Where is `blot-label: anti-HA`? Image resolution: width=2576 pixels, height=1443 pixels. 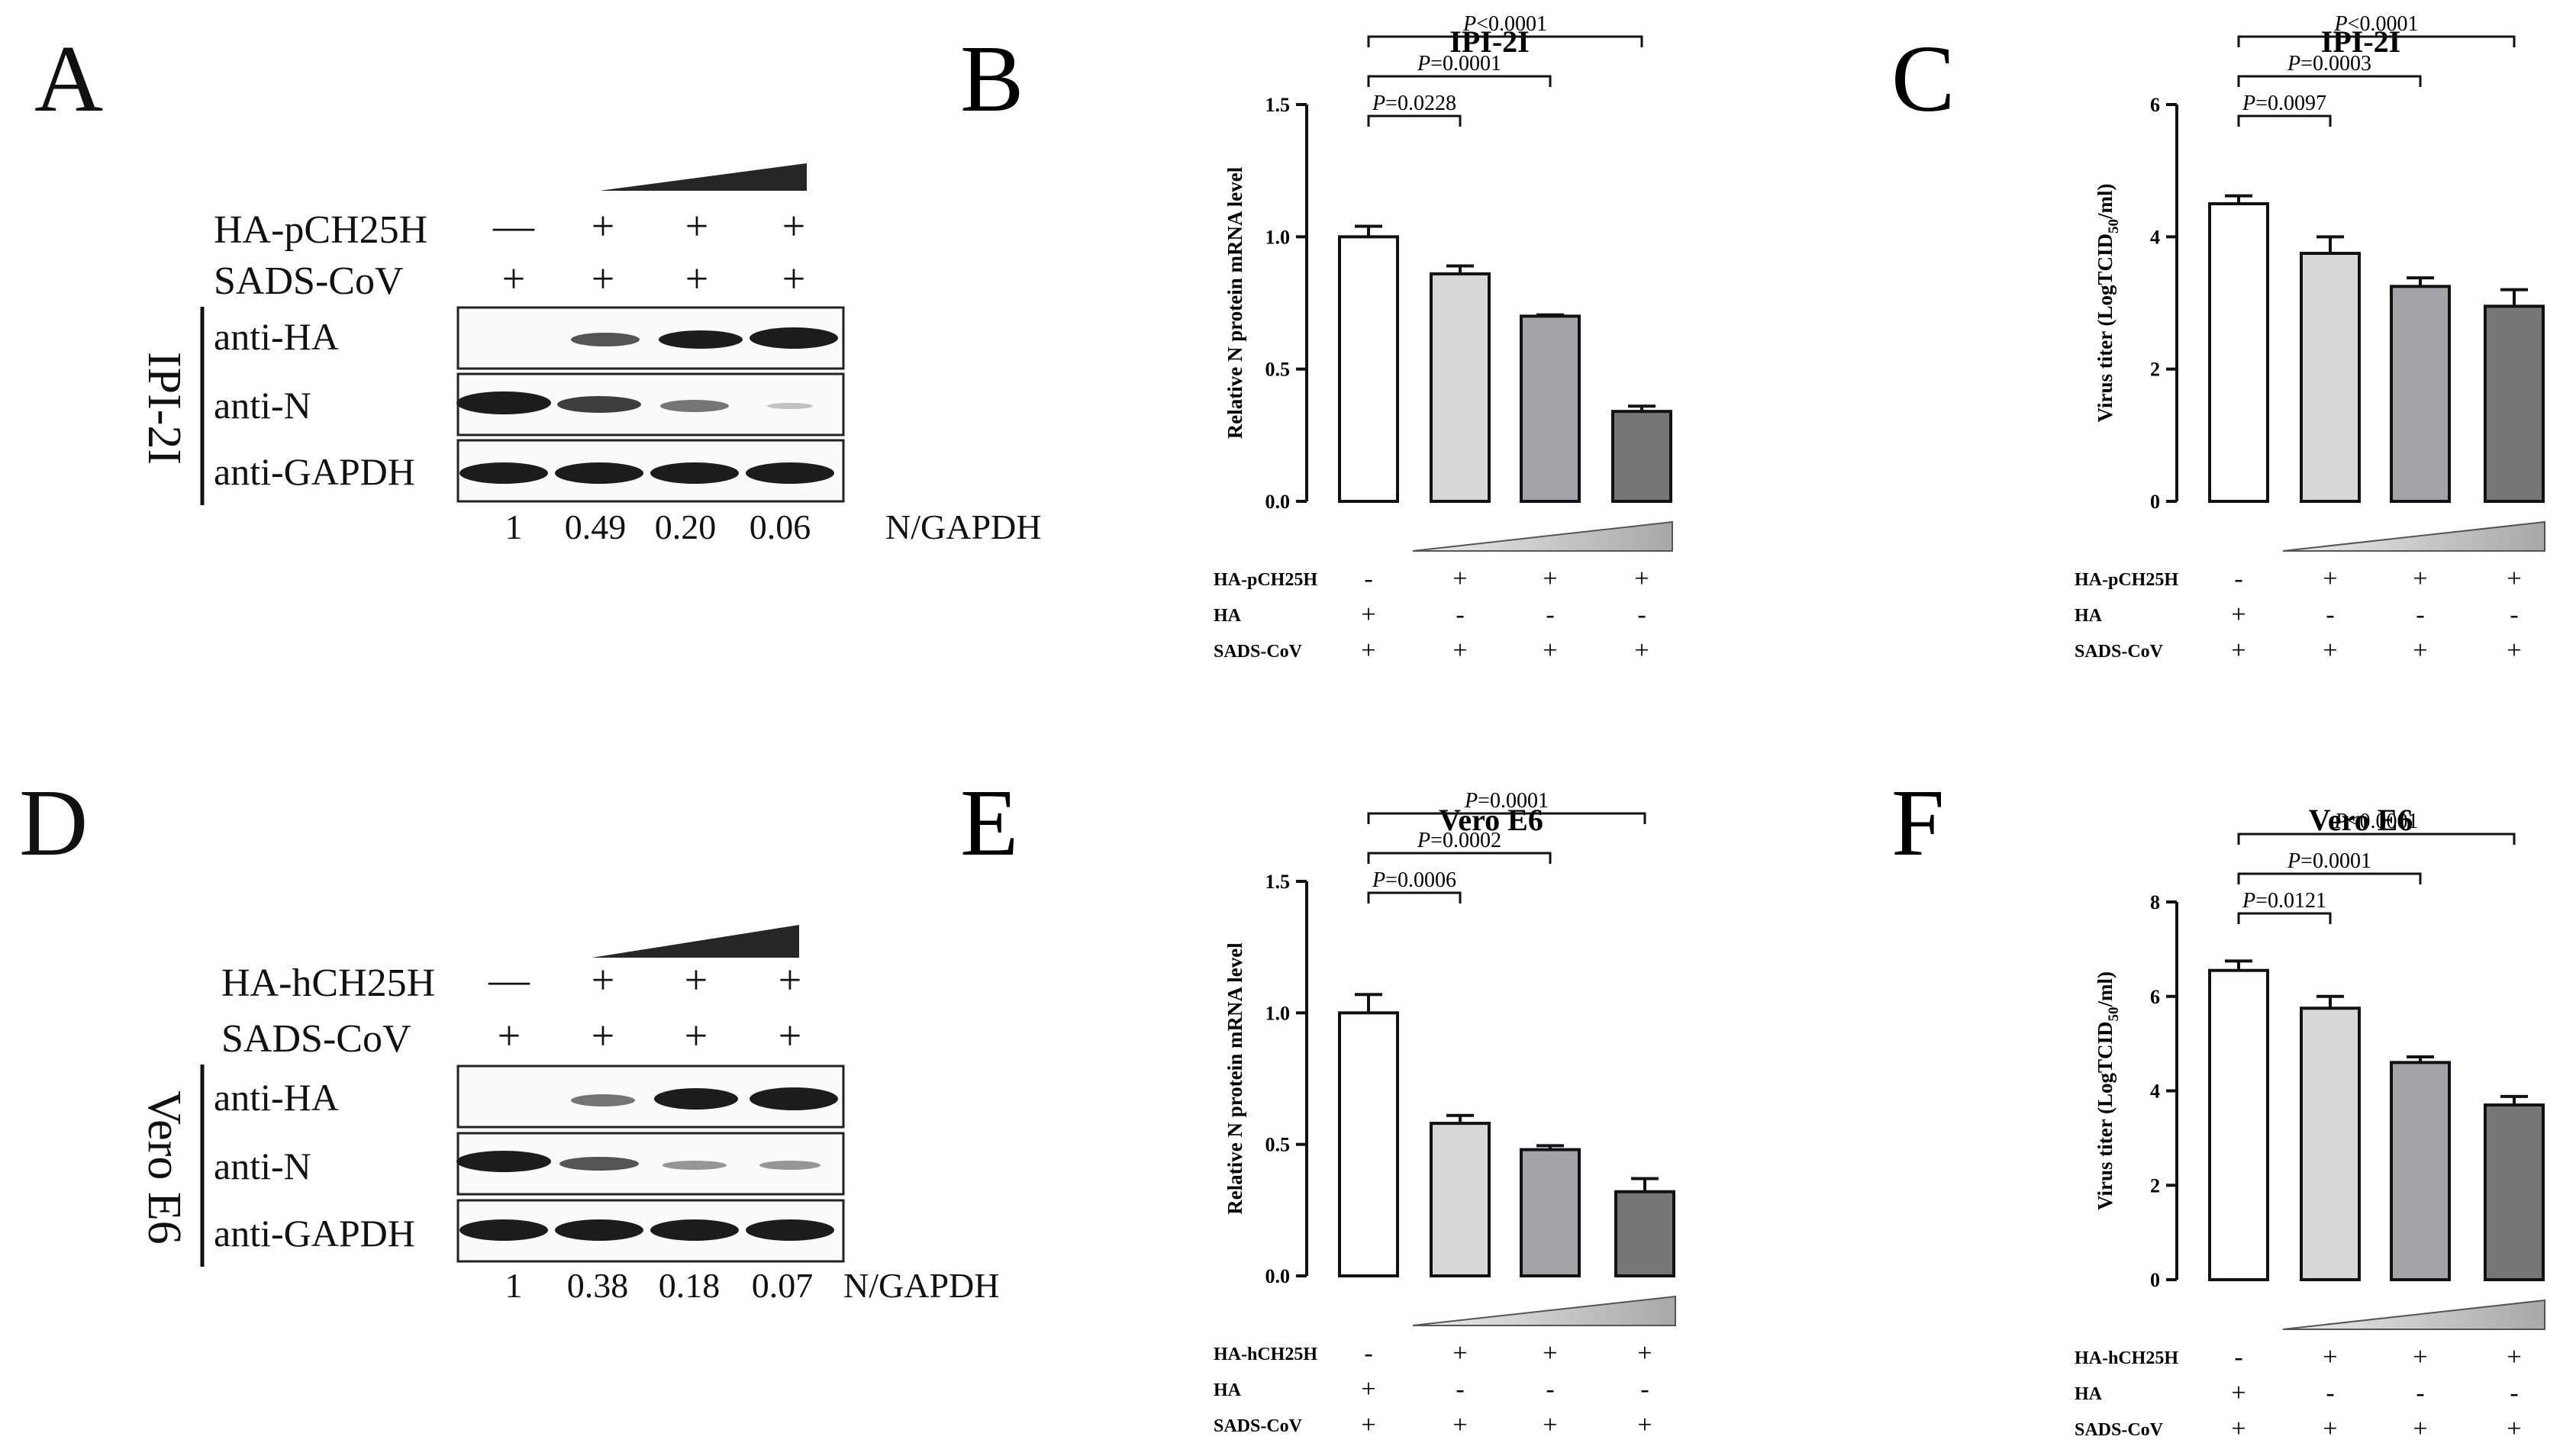
blot-label: anti-HA is located at coordinates (276, 1097).